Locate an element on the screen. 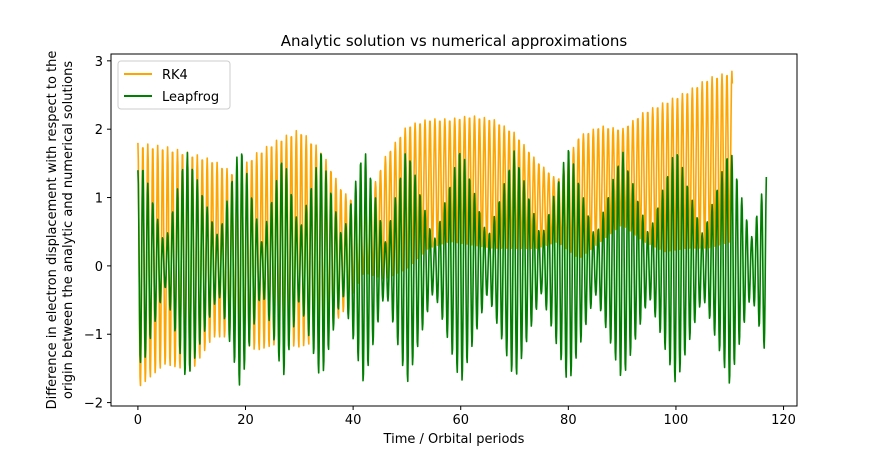 This screenshot has width=886, height=454. x-tick-label: 40 is located at coordinates (353, 420).